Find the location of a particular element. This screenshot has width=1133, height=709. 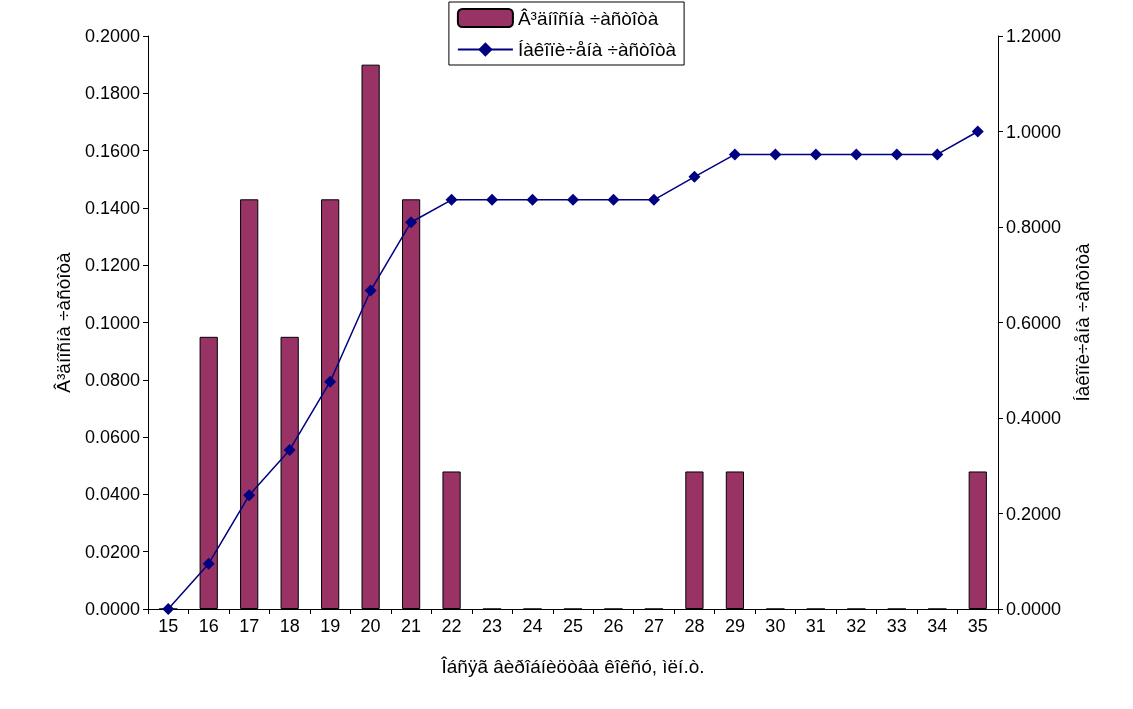

x-tick-label: 19 is located at coordinates (330, 626).